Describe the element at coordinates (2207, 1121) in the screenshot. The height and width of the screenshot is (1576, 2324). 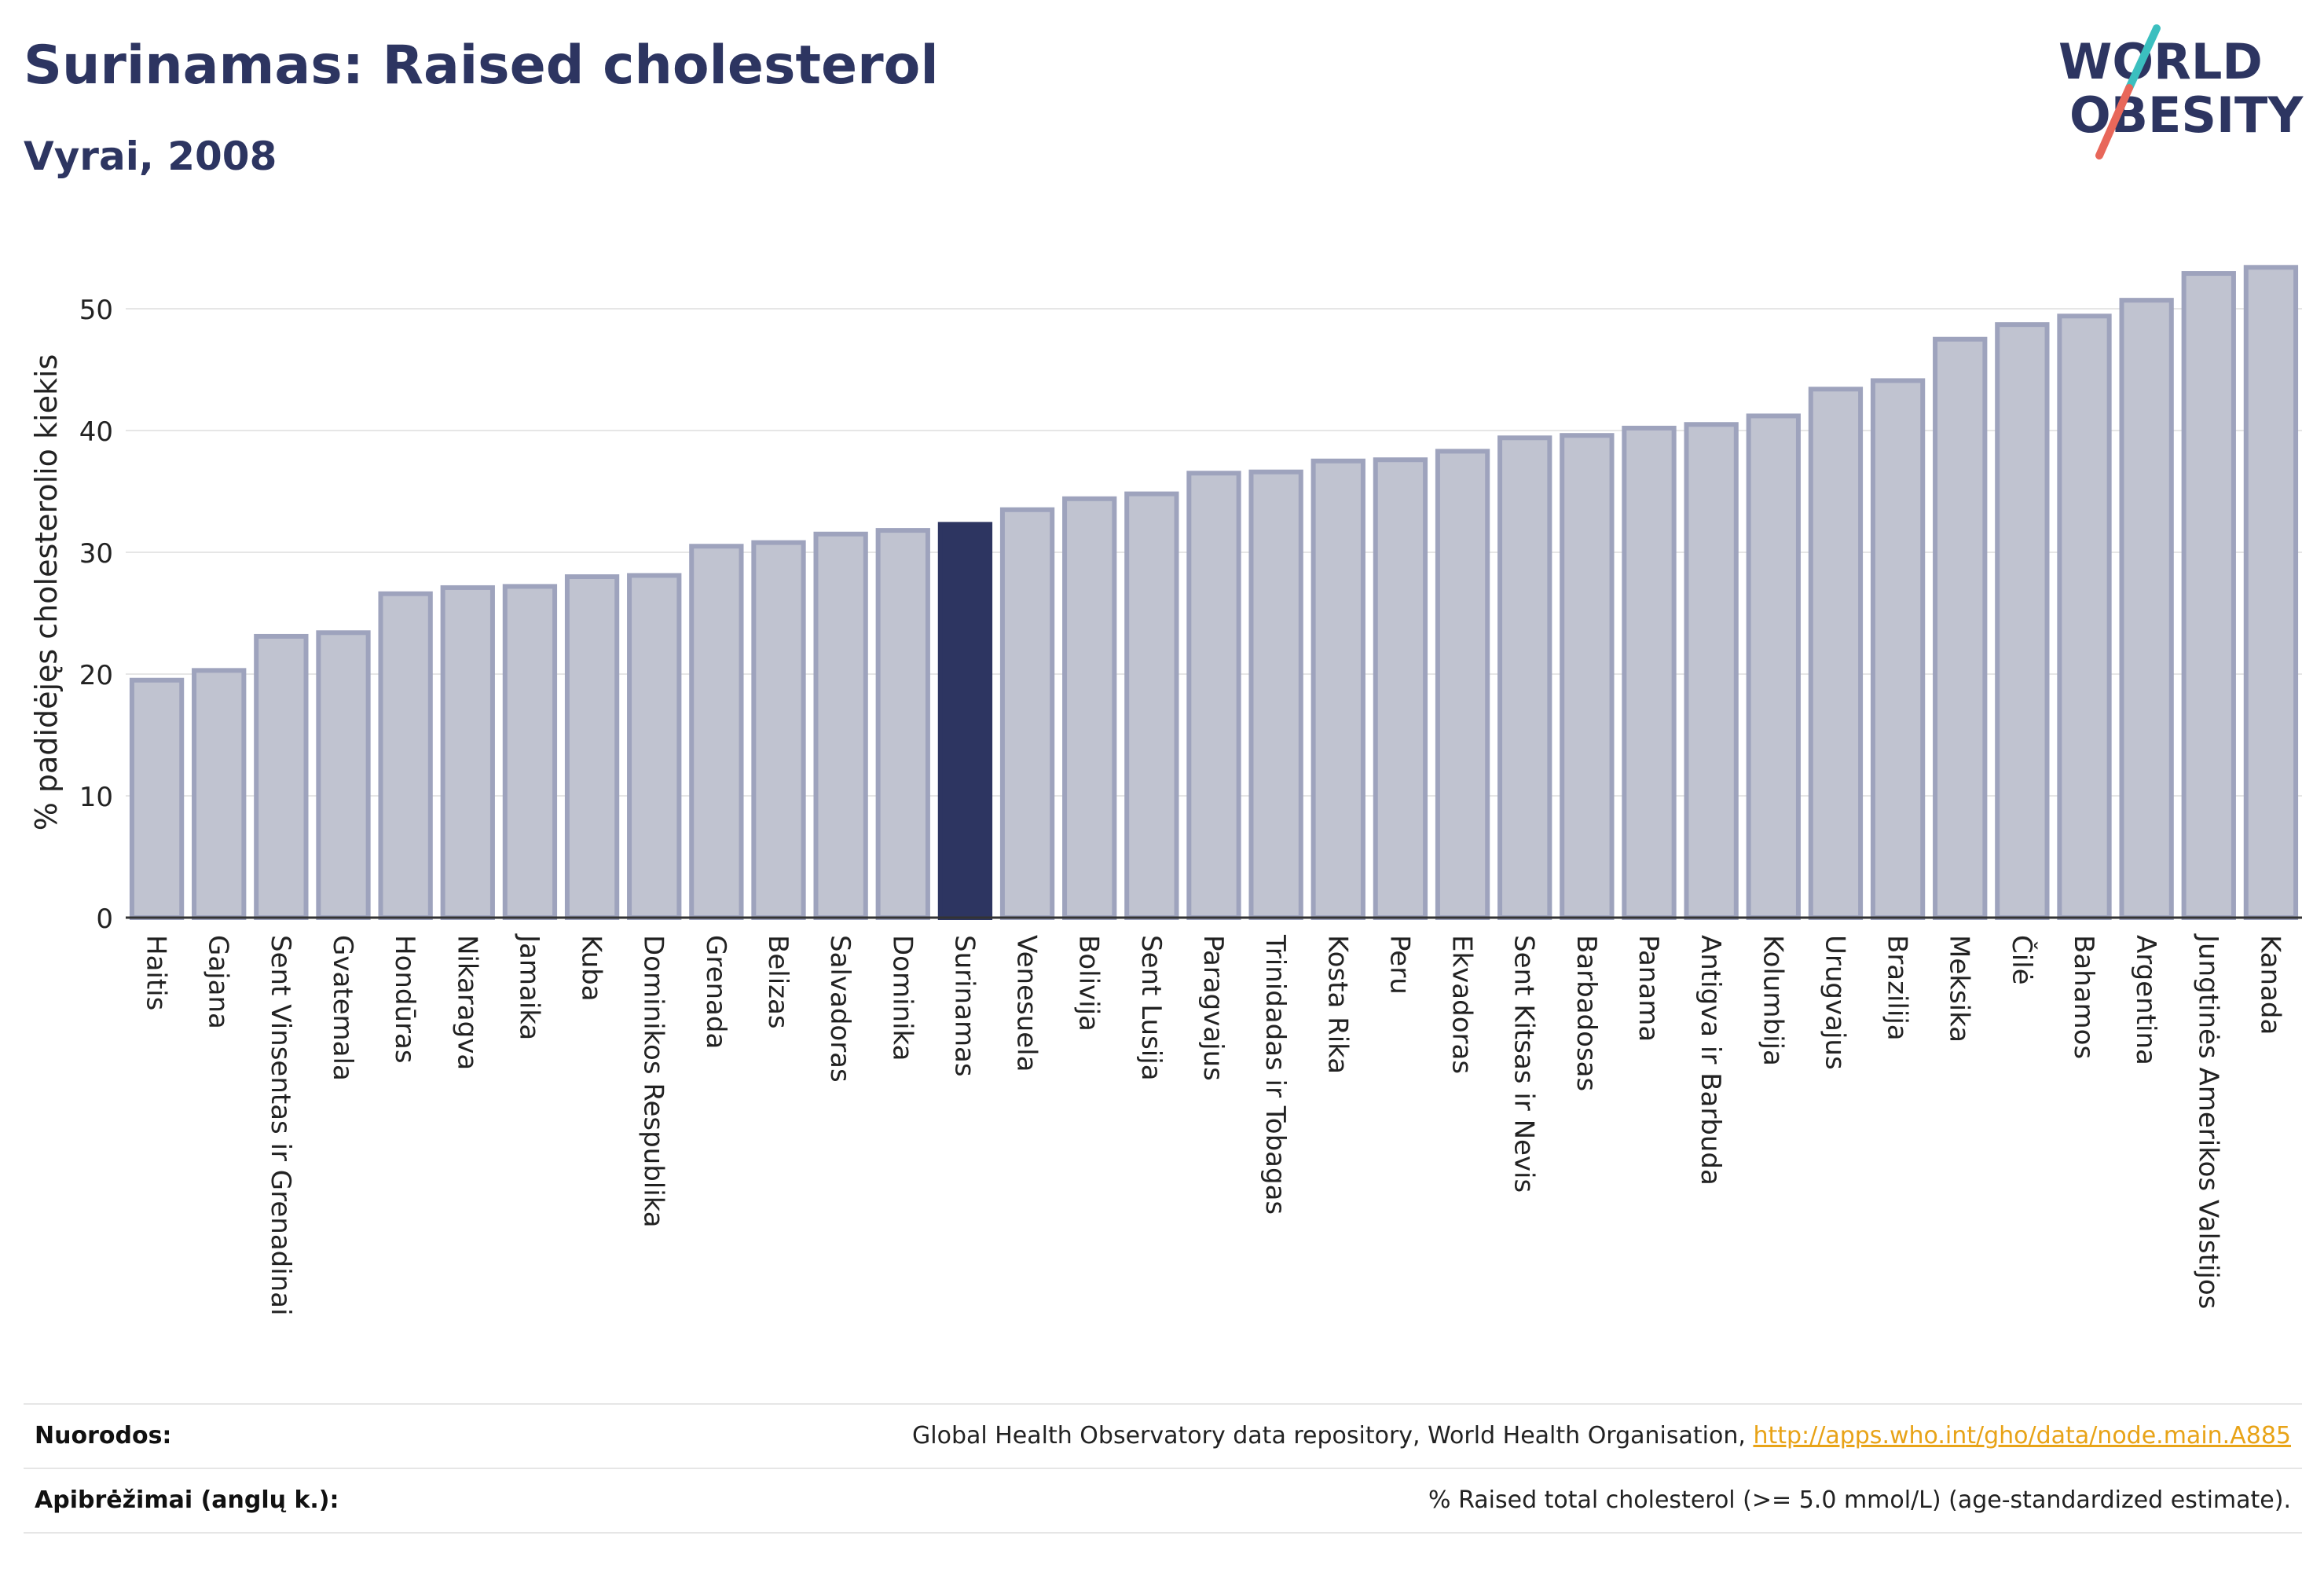
I see `x-tick-label: Jungtinės Amerikos Valstijos` at that location.